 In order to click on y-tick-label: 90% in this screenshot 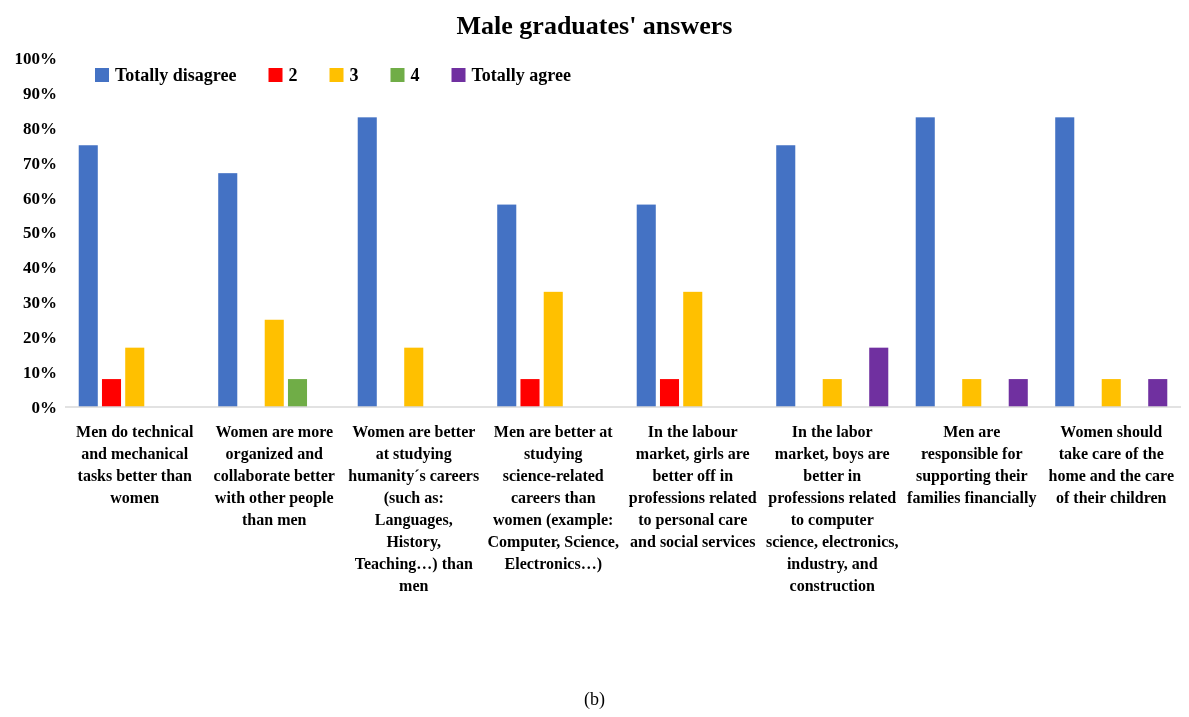, I will do `click(40, 93)`.